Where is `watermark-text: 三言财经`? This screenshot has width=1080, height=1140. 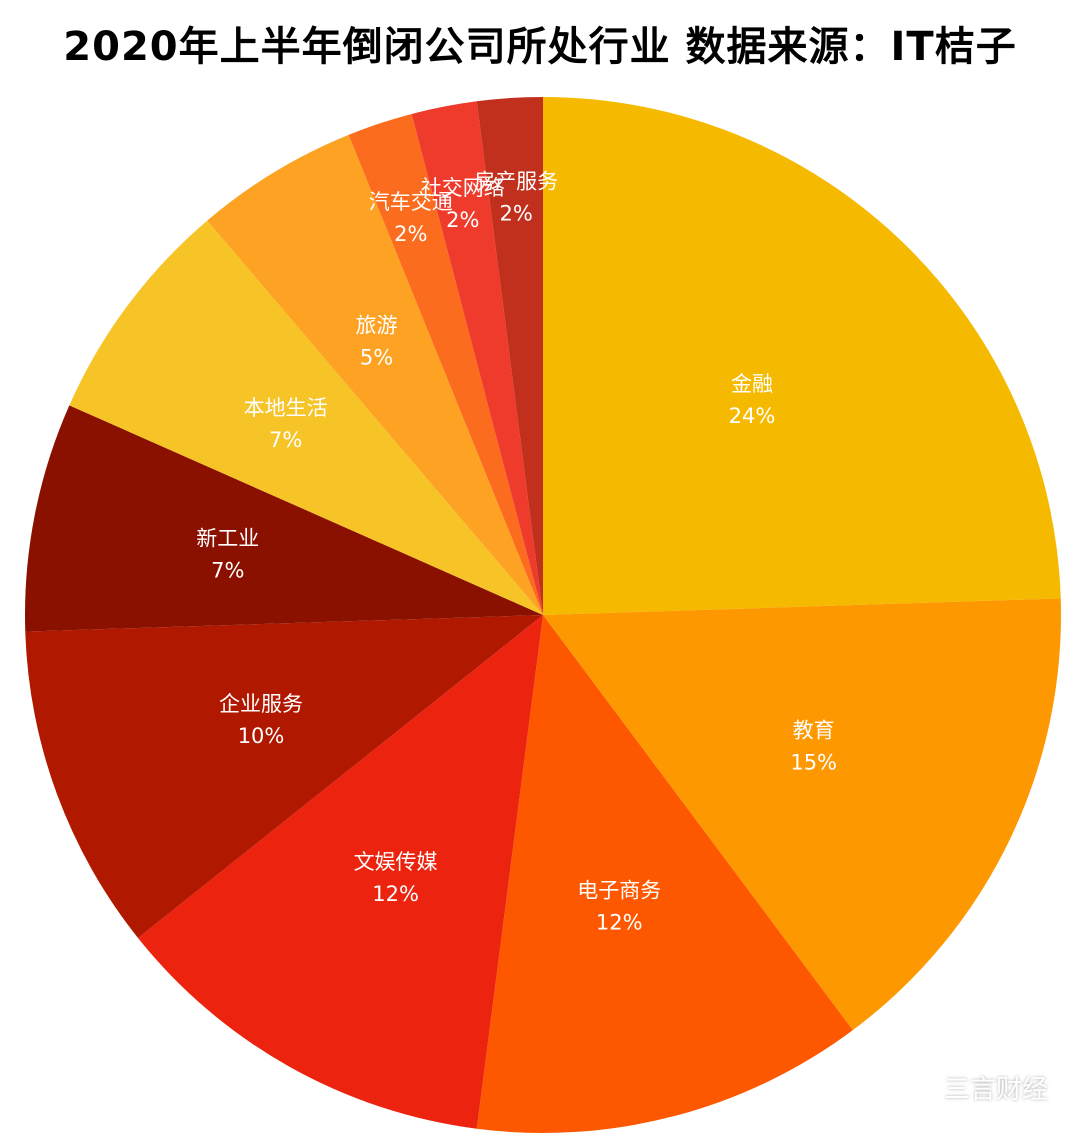 watermark-text: 三言财经 is located at coordinates (995, 1090).